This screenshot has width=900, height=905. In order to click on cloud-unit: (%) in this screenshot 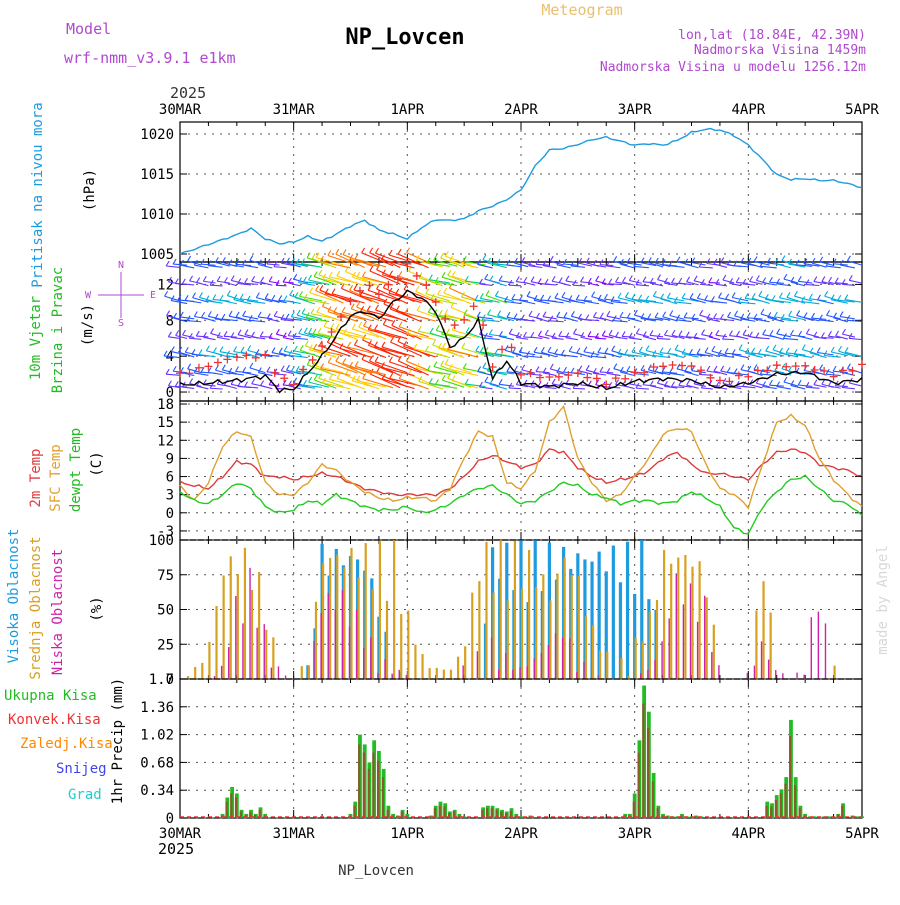, I will do `click(97, 608)`.